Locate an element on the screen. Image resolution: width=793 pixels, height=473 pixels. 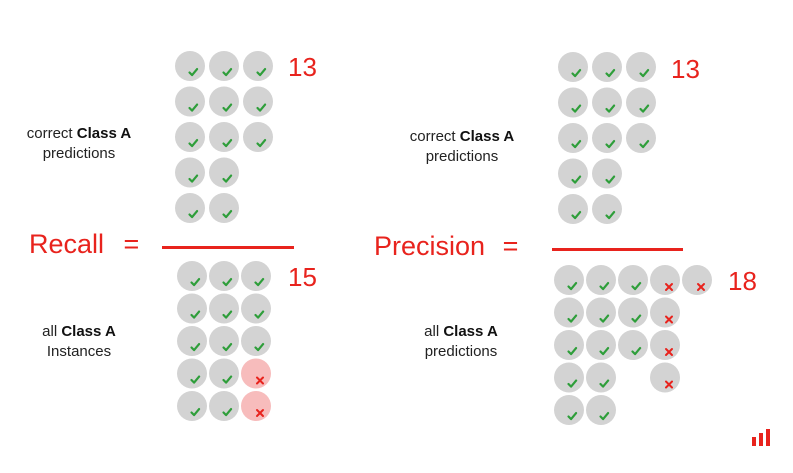
precision-equals: = is located at coordinates (510, 246).